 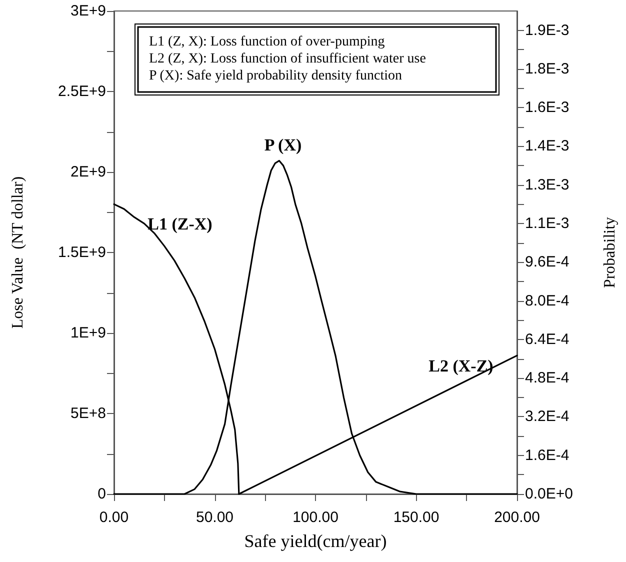 I want to click on y2-tick-label: 4.8E-4, so click(x=547, y=378).